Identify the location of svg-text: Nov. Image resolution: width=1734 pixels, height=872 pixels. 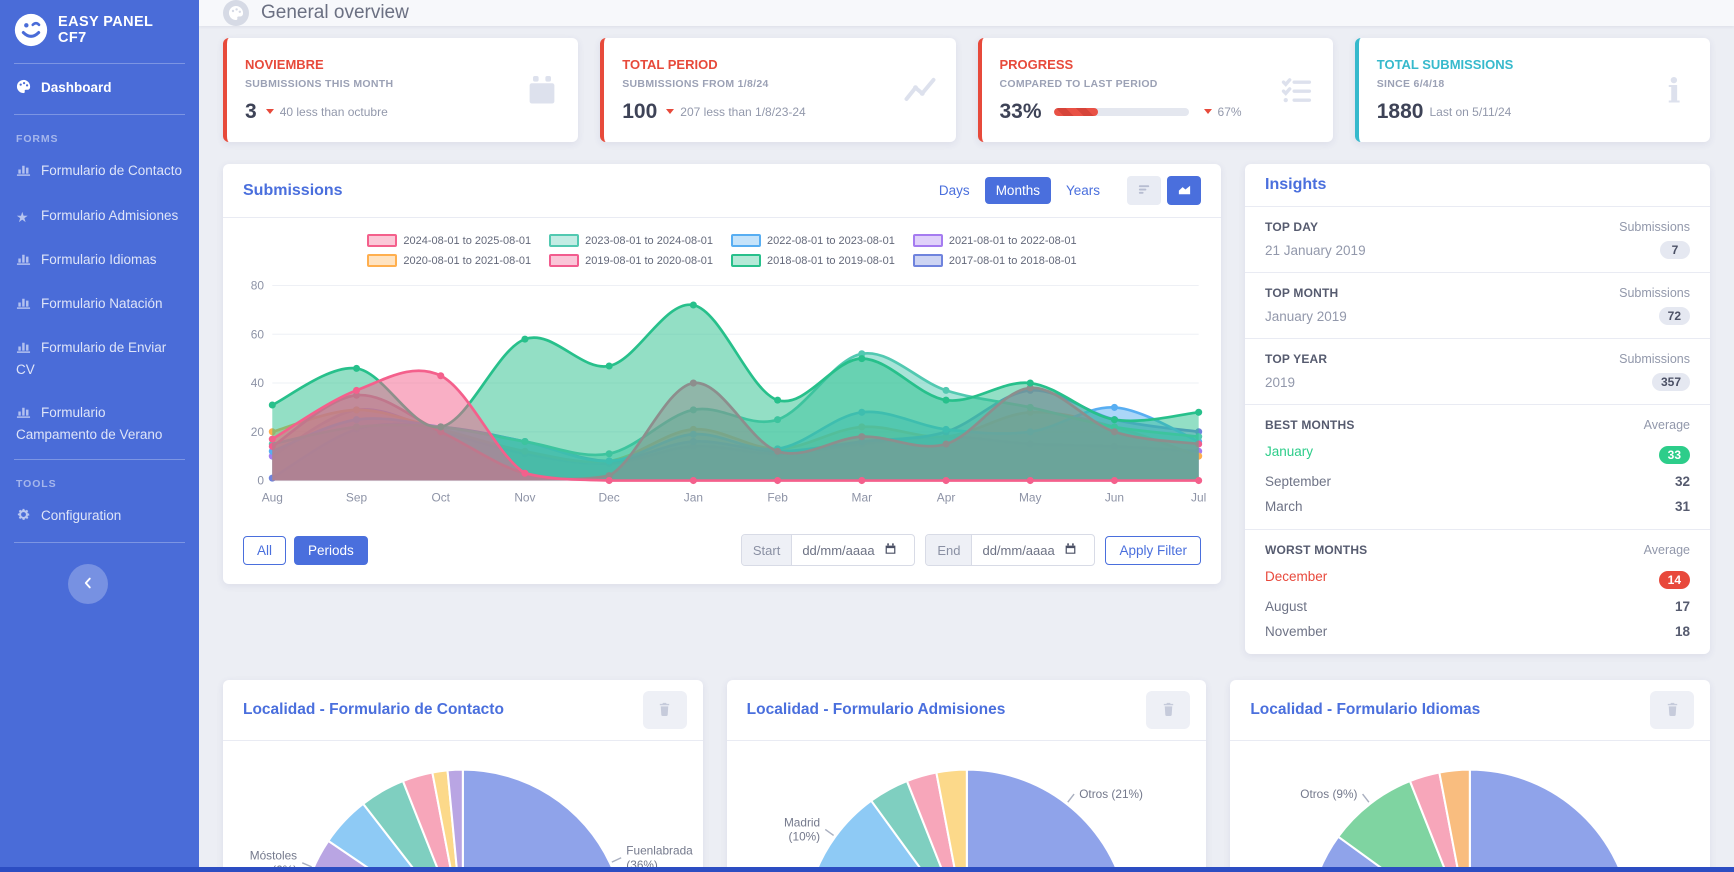
(524, 497).